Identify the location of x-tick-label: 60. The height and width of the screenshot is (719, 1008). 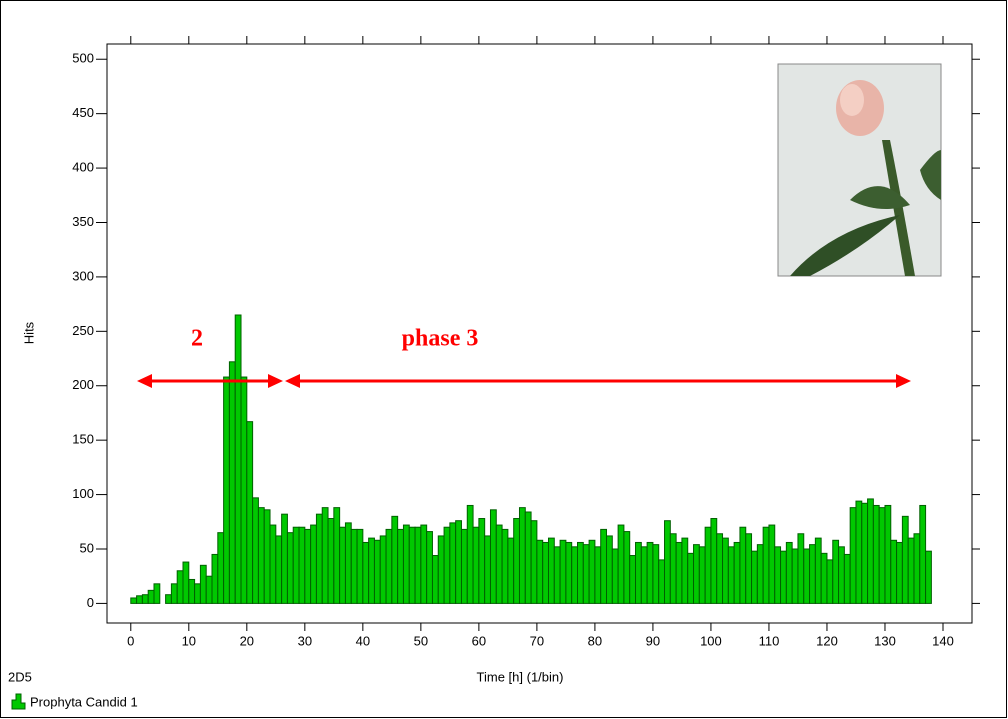
(479, 640).